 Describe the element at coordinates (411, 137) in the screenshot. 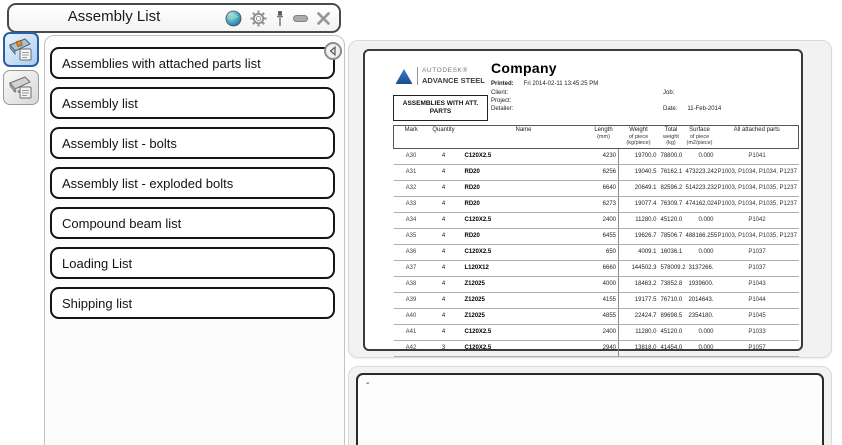

I see `column-header: Mark` at that location.